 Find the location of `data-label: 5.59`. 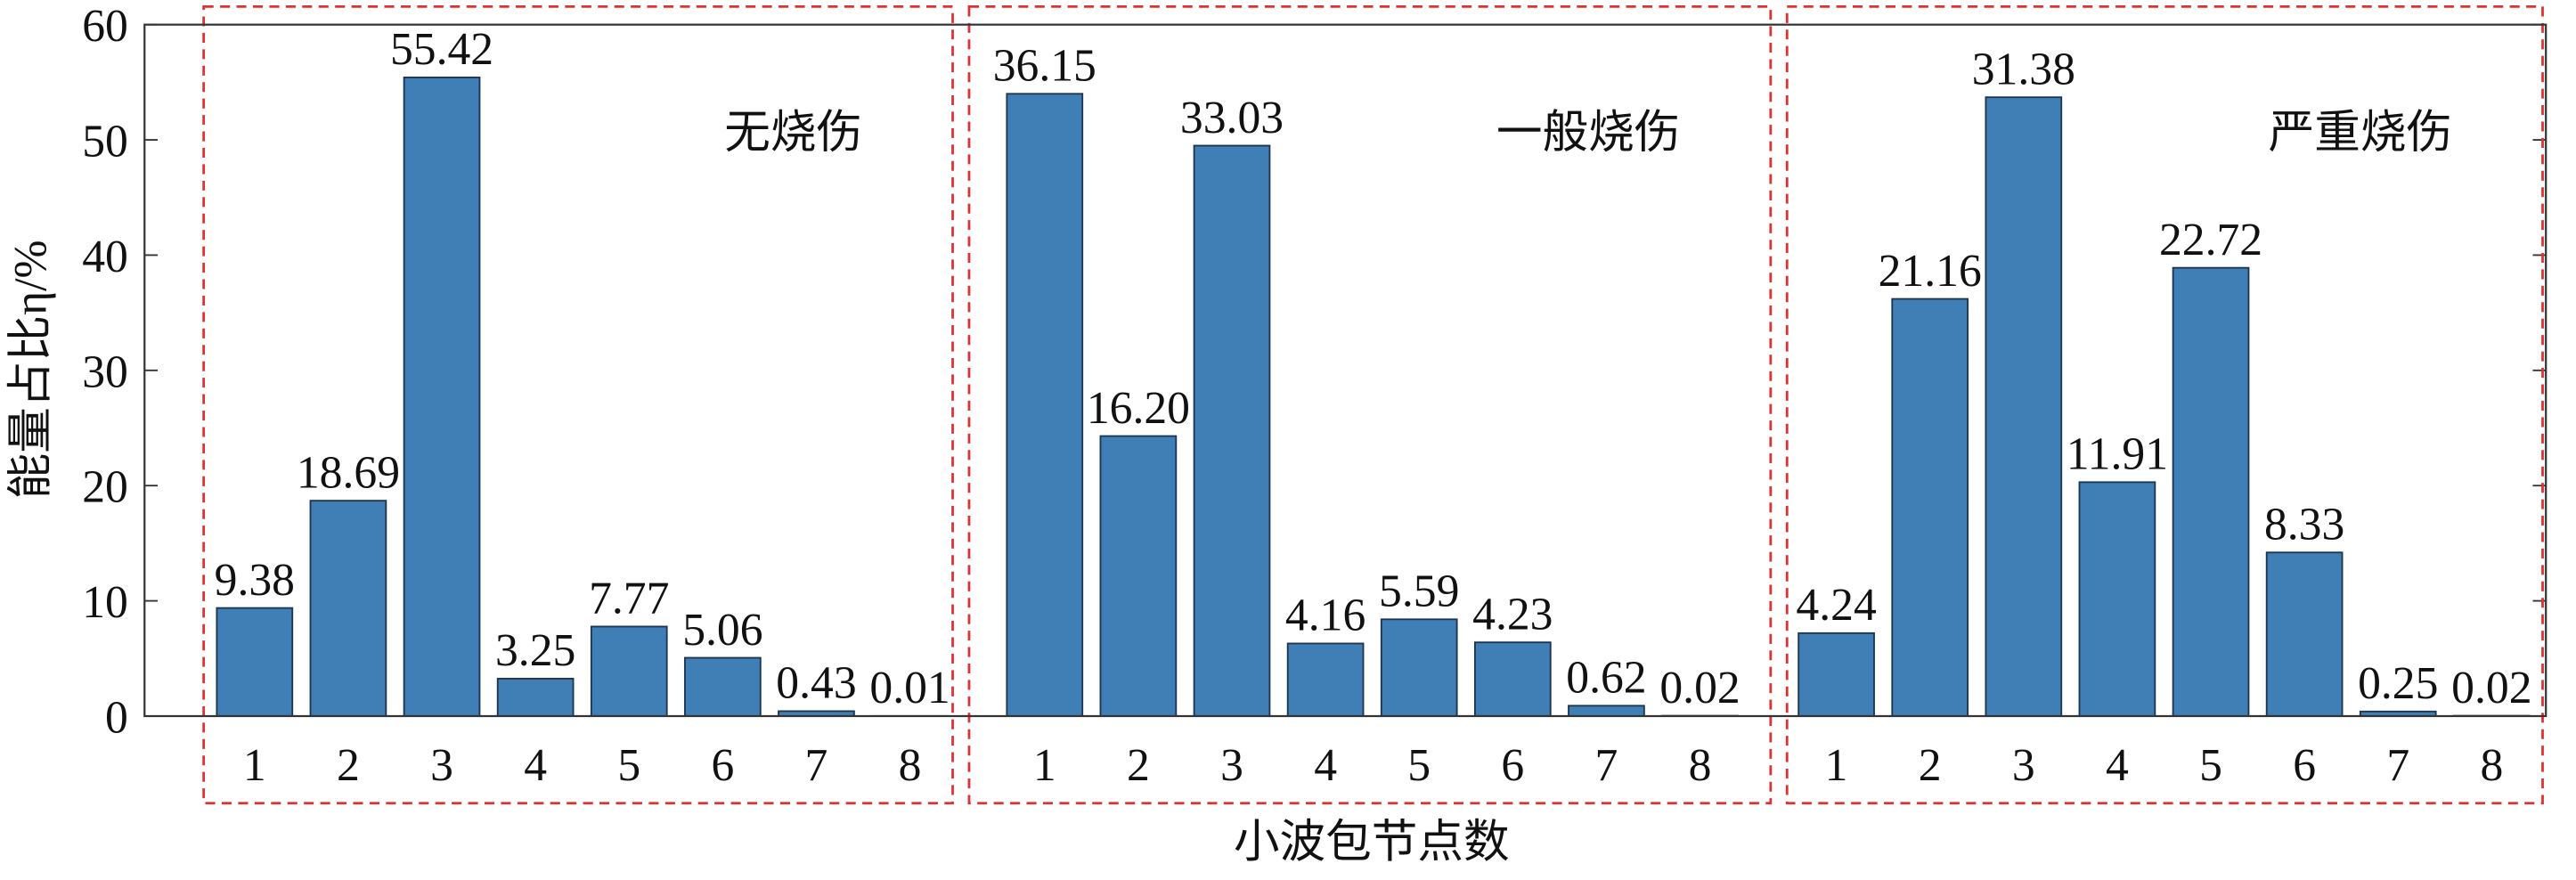

data-label: 5.59 is located at coordinates (1419, 591).